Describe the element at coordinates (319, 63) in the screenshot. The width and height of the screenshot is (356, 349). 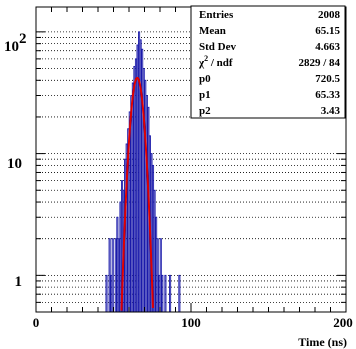
I see `stats-chi2-value: 2829 / 84` at that location.